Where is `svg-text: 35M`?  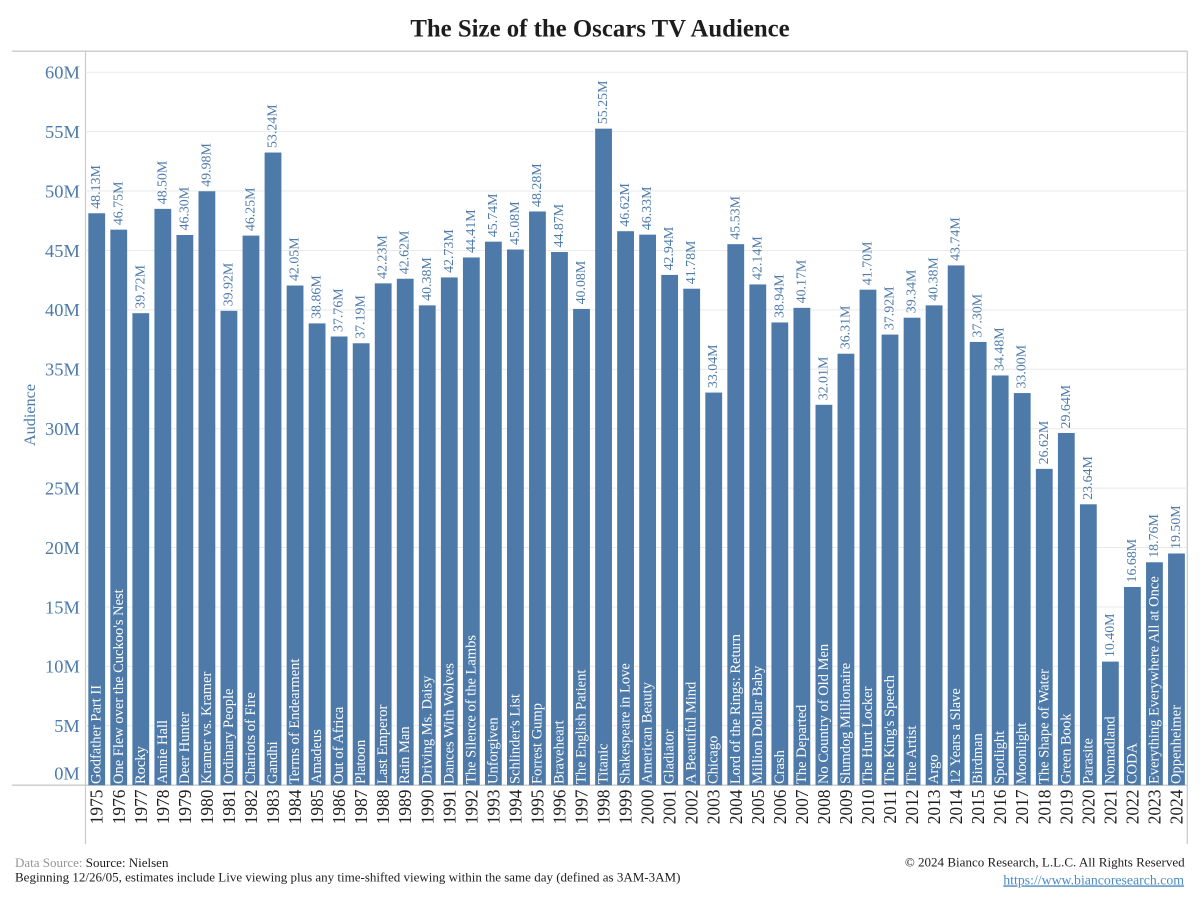
svg-text: 35M is located at coordinates (62, 370).